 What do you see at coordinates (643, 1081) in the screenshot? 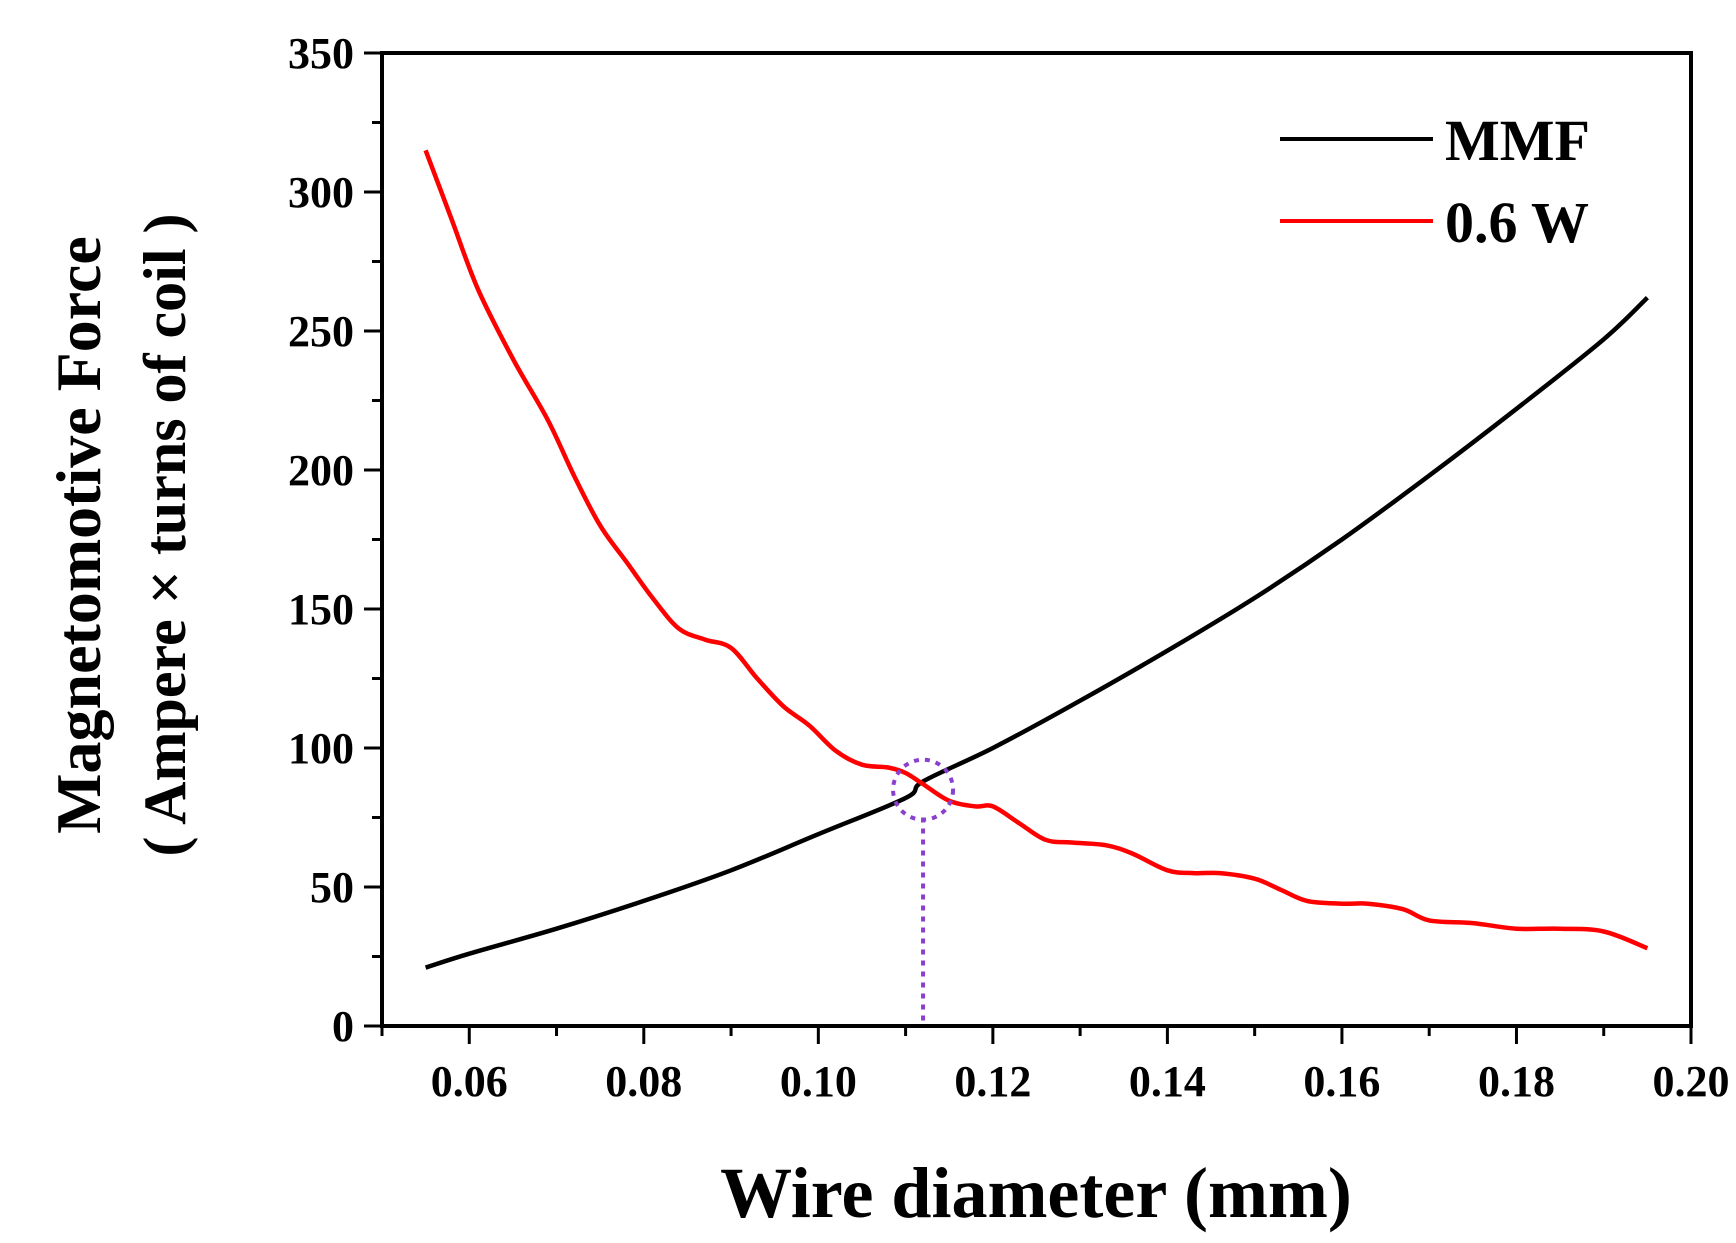
I see `x-tick-label: 0.08` at bounding box center [643, 1081].